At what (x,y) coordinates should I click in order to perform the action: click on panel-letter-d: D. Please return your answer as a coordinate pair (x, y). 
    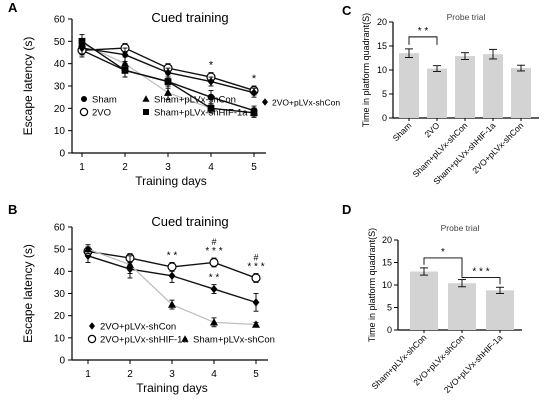
    Looking at the image, I should click on (346, 209).